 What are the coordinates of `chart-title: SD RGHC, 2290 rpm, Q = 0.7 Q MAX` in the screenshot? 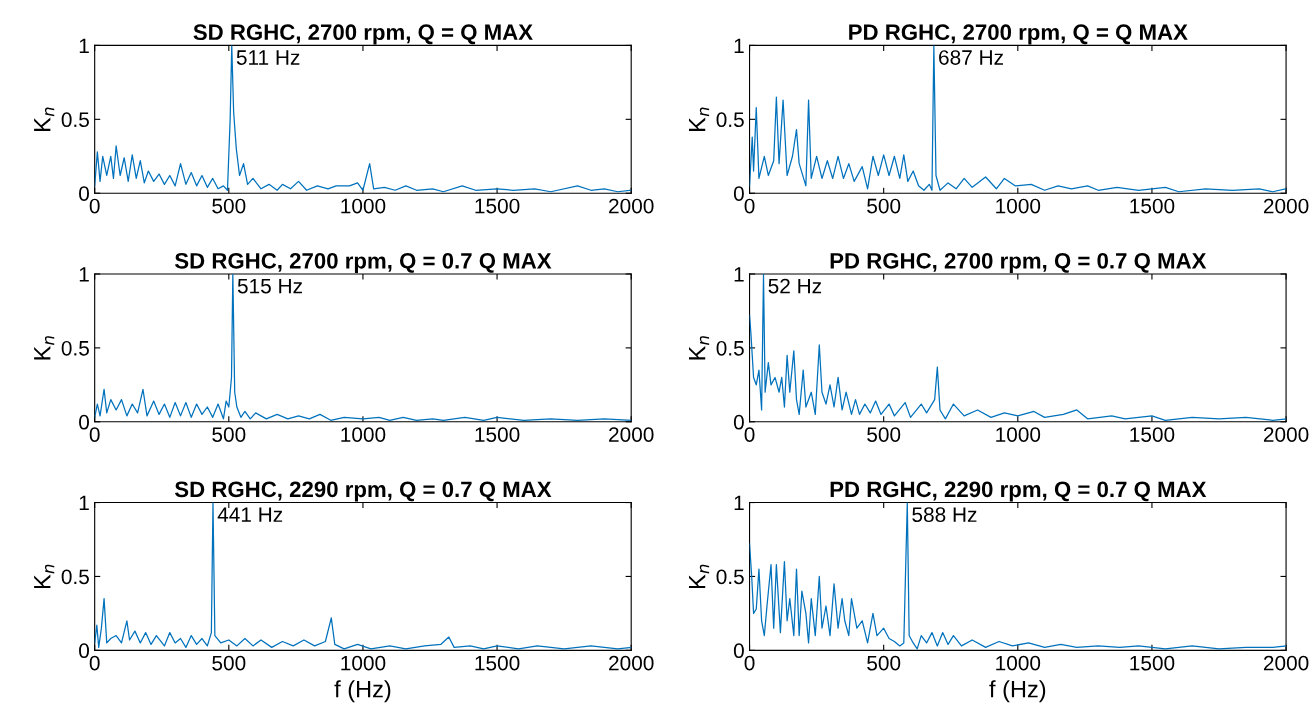 It's located at (363, 491).